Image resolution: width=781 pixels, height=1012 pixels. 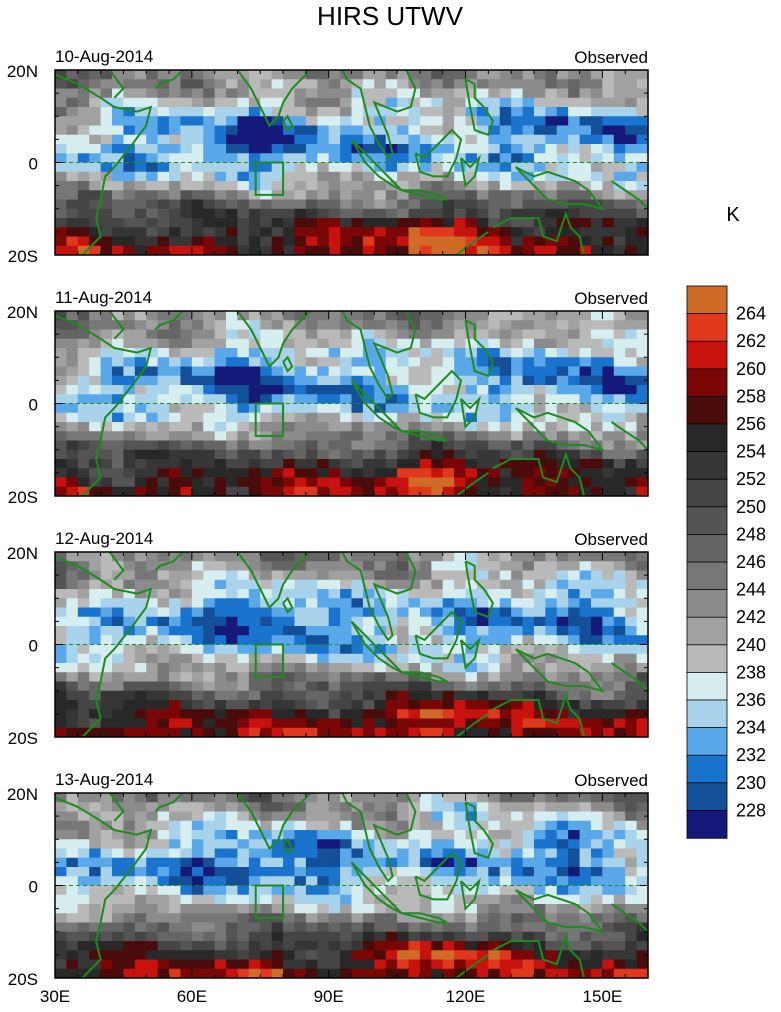 I want to click on colorbar-tick-label: 228, so click(x=751, y=810).